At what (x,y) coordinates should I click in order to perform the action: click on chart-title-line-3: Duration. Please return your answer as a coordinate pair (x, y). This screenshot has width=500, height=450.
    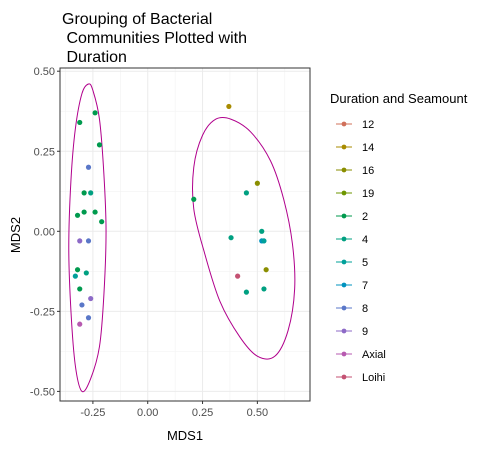
    Looking at the image, I should click on (94, 57).